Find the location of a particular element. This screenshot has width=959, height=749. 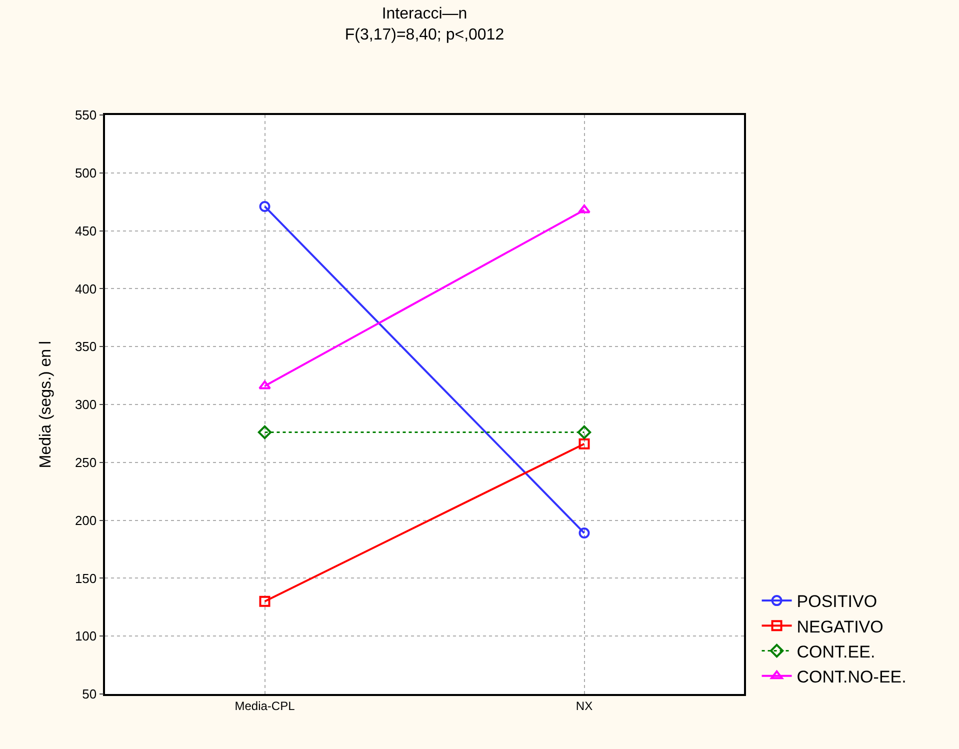

y-tick-label: 450 is located at coordinates (85, 230).